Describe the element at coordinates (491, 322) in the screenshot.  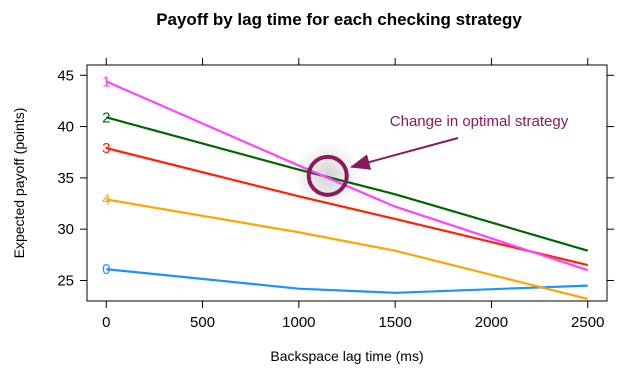
I see `x-tick-label: 2000` at that location.